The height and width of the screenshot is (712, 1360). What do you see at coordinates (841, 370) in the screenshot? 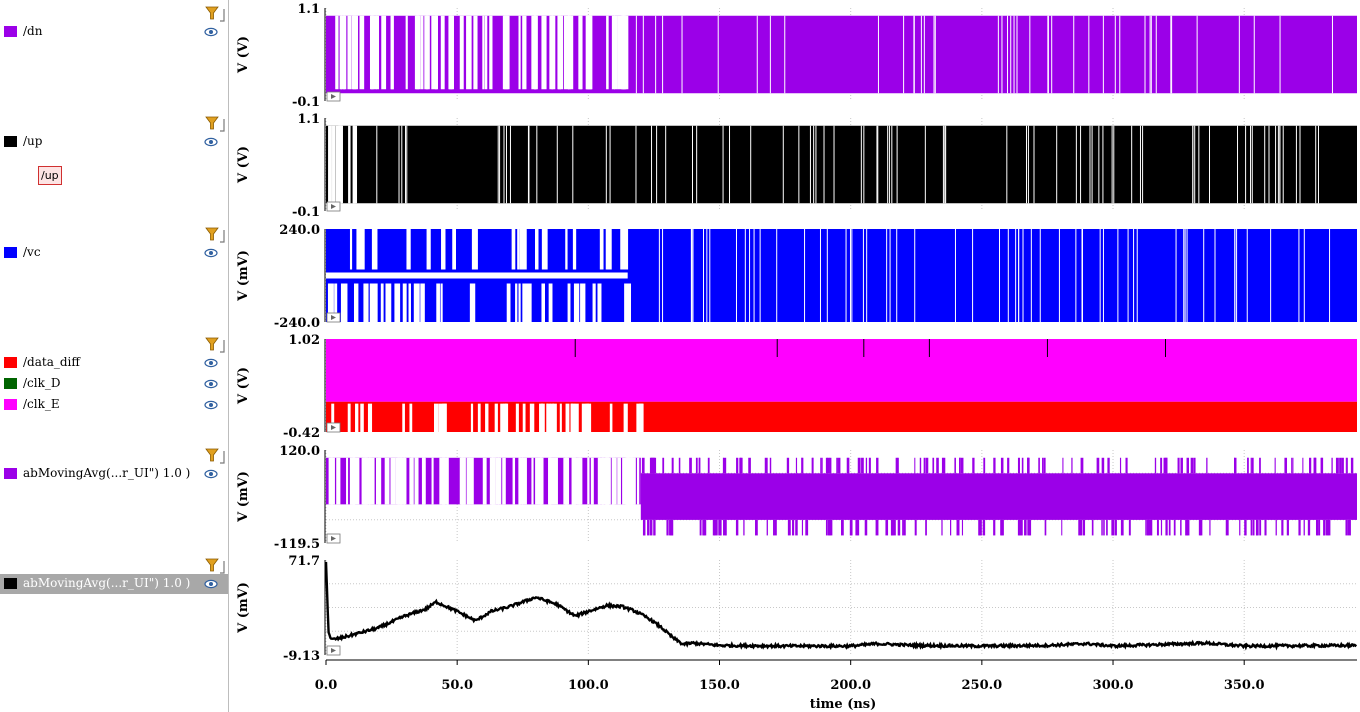
I see `signal-band-clk_E` at bounding box center [841, 370].